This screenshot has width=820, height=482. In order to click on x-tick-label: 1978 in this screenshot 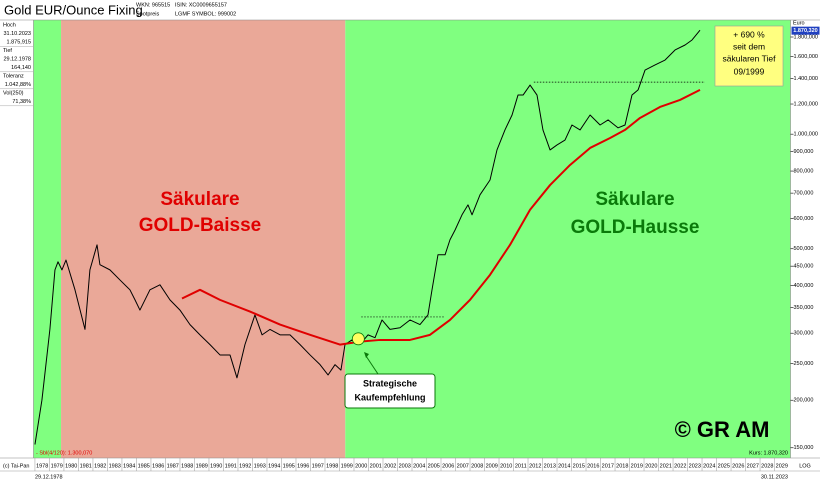, I will do `click(42, 466)`.